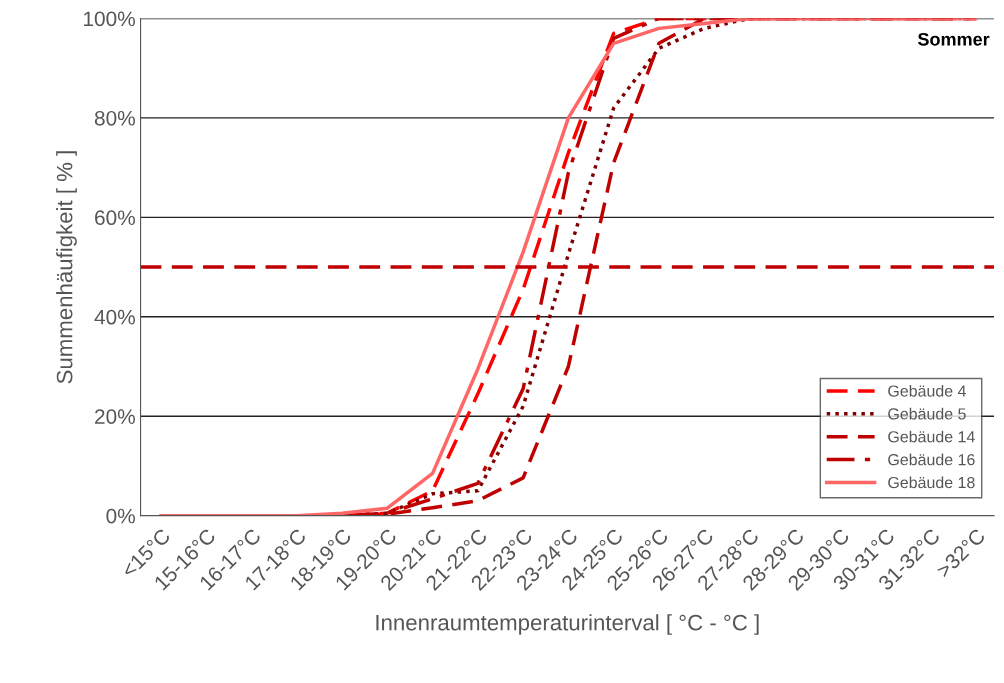  I want to click on y-tick-label: 60%, so click(115, 218).